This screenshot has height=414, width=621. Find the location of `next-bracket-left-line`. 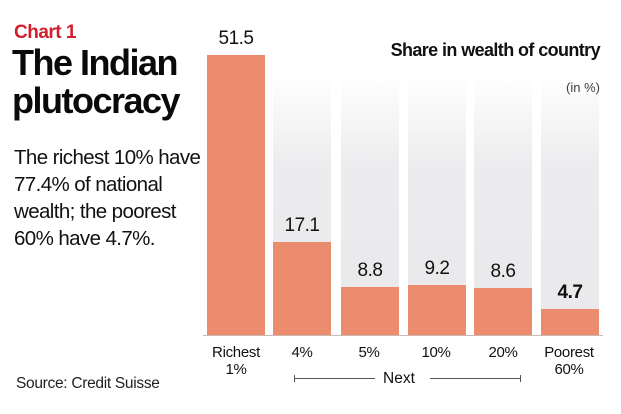

next-bracket-left-line is located at coordinates (334, 378).